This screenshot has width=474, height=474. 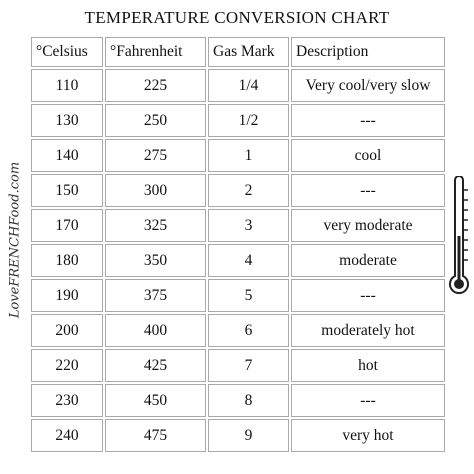 What do you see at coordinates (248, 435) in the screenshot?
I see `table-cell: 9` at bounding box center [248, 435].